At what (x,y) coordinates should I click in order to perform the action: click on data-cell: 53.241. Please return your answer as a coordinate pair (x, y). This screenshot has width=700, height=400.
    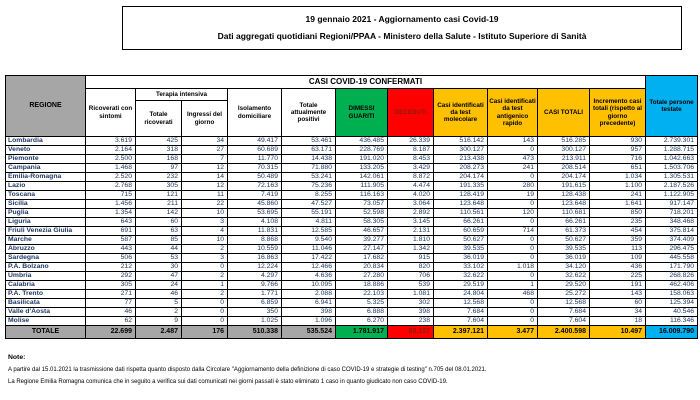
    Looking at the image, I should click on (308, 177).